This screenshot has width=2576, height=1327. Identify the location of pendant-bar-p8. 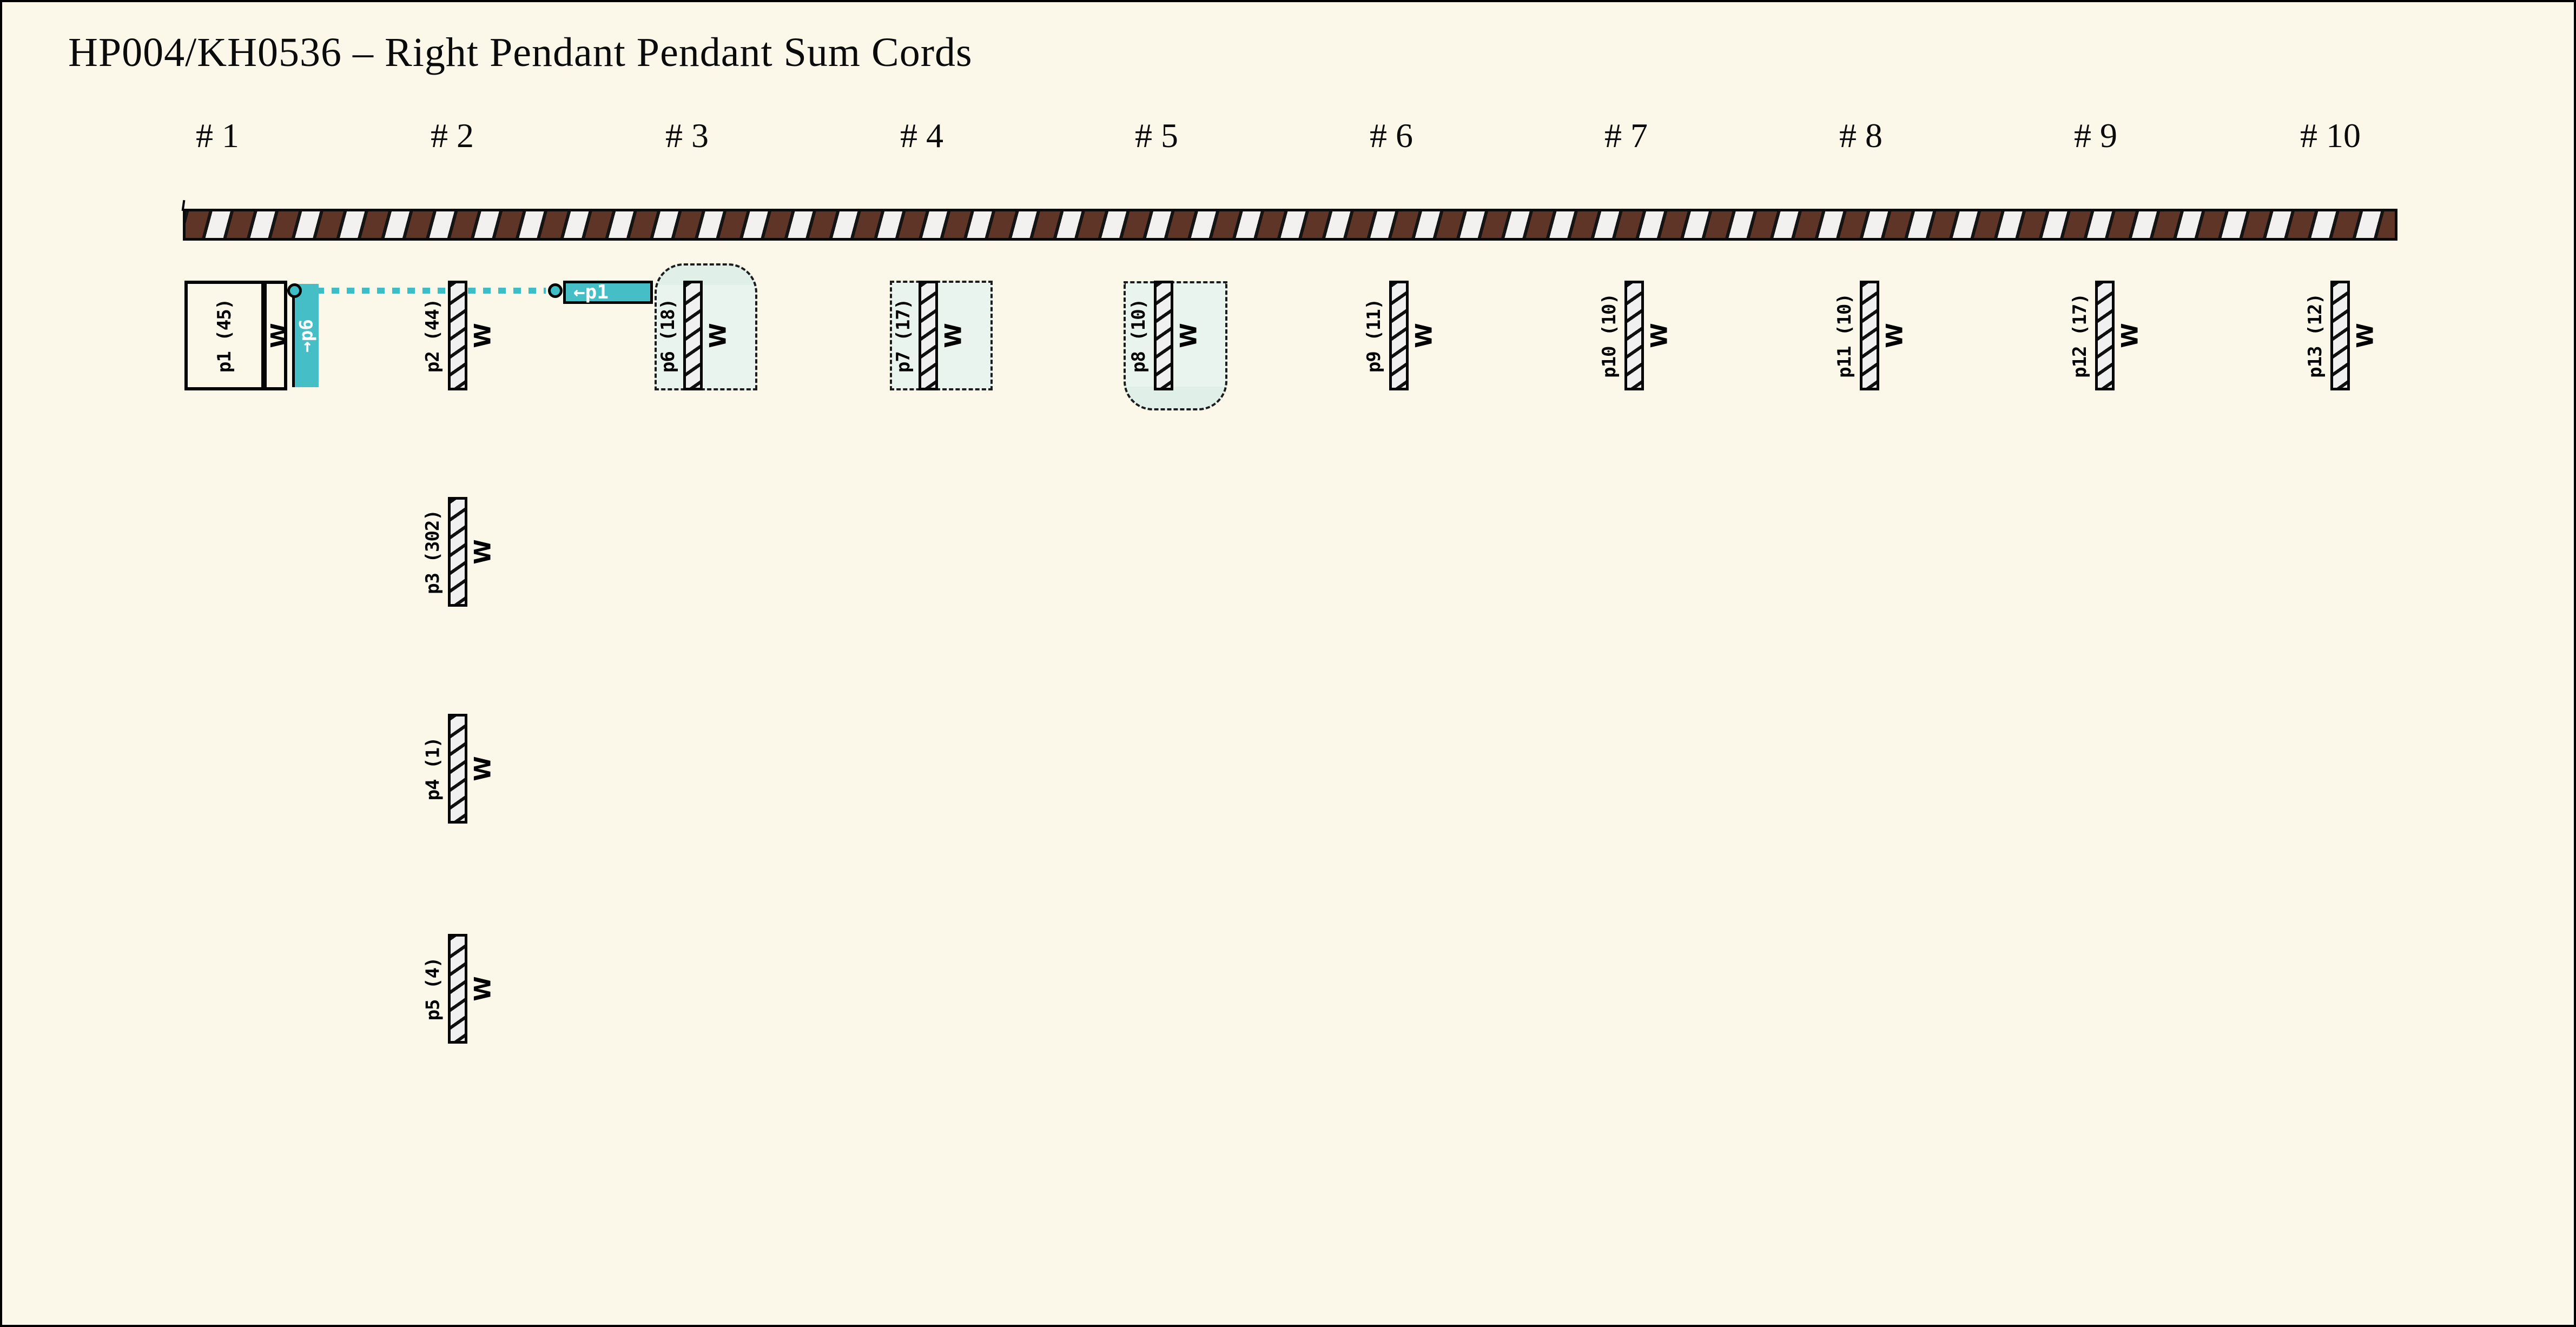
(1163, 335).